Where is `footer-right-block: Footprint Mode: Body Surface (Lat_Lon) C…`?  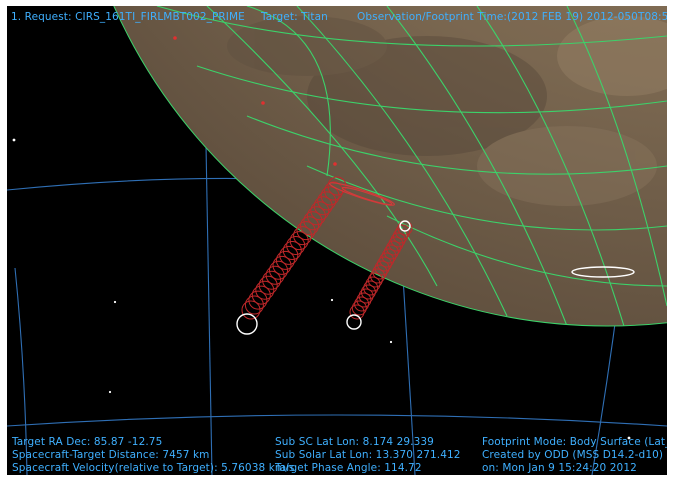
footer-right-block: Footprint Mode: Body Surface (Lat_Lon) C… is located at coordinates (574, 455).